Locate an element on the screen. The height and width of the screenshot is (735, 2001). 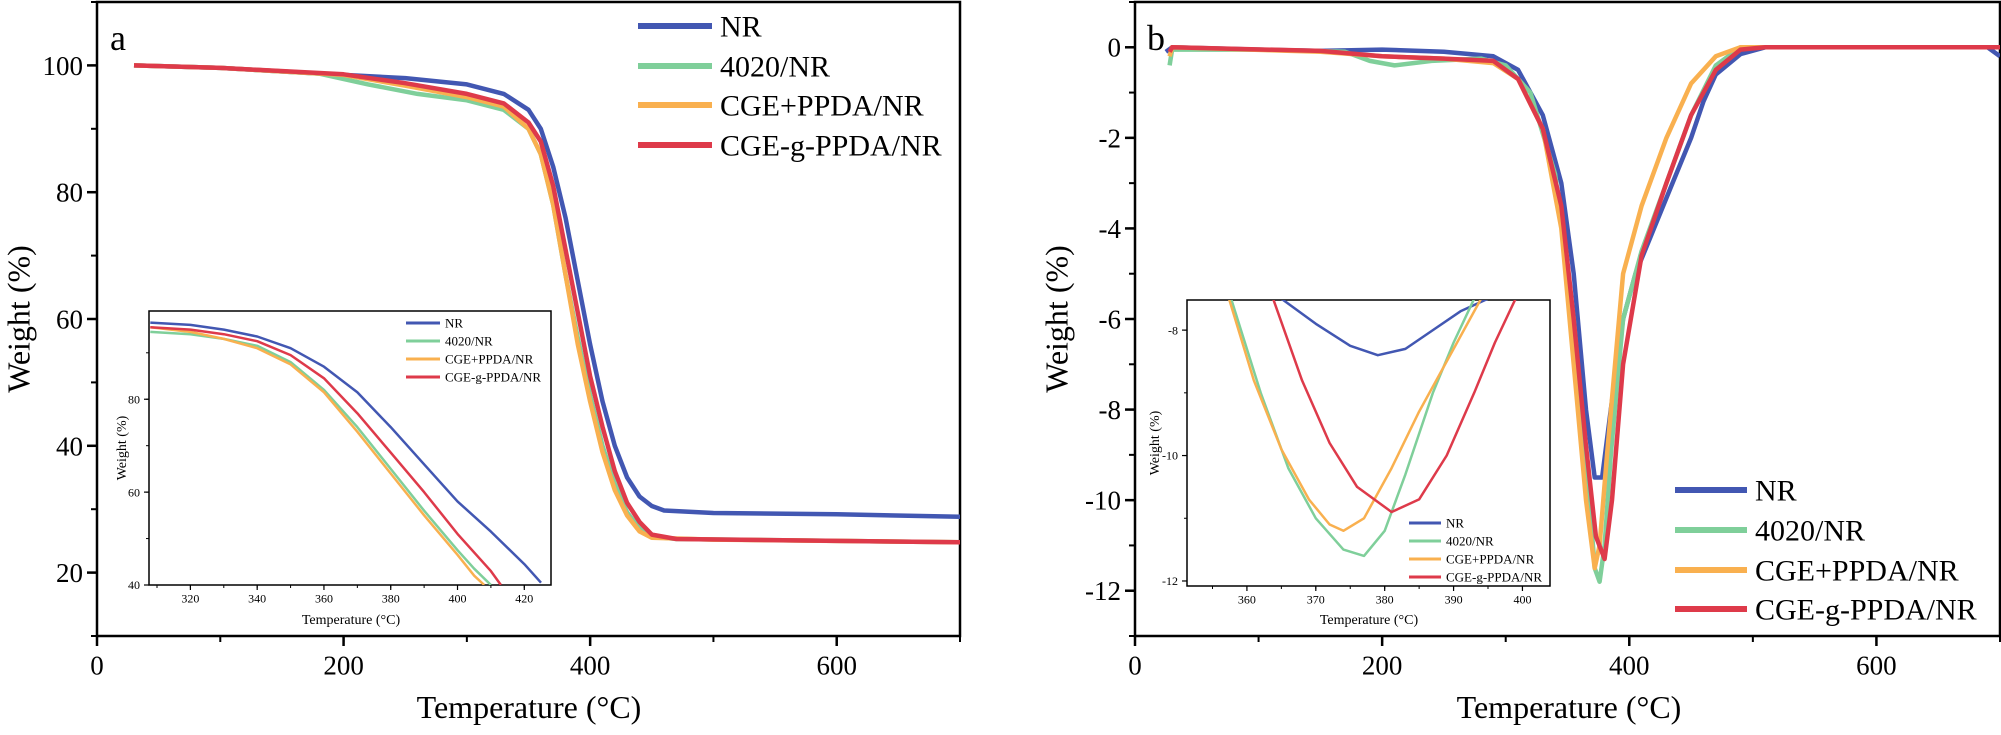
chart-a-y-axis-label: Weight (%) is located at coordinates (18, 319).